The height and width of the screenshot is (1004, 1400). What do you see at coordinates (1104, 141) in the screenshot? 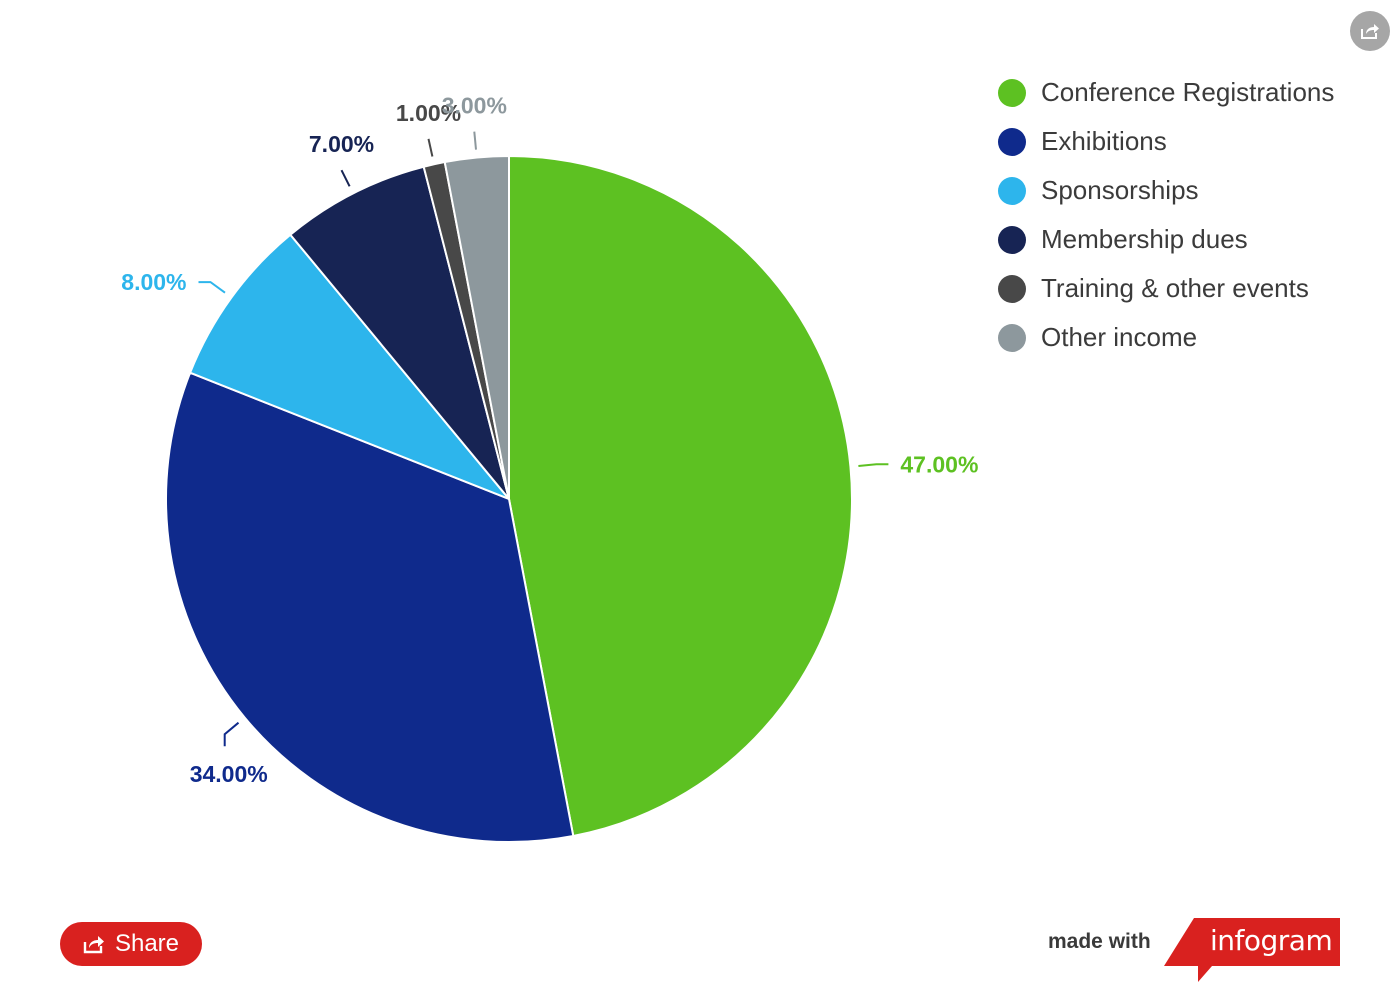
I see `legend-label: Exhibitions` at bounding box center [1104, 141].